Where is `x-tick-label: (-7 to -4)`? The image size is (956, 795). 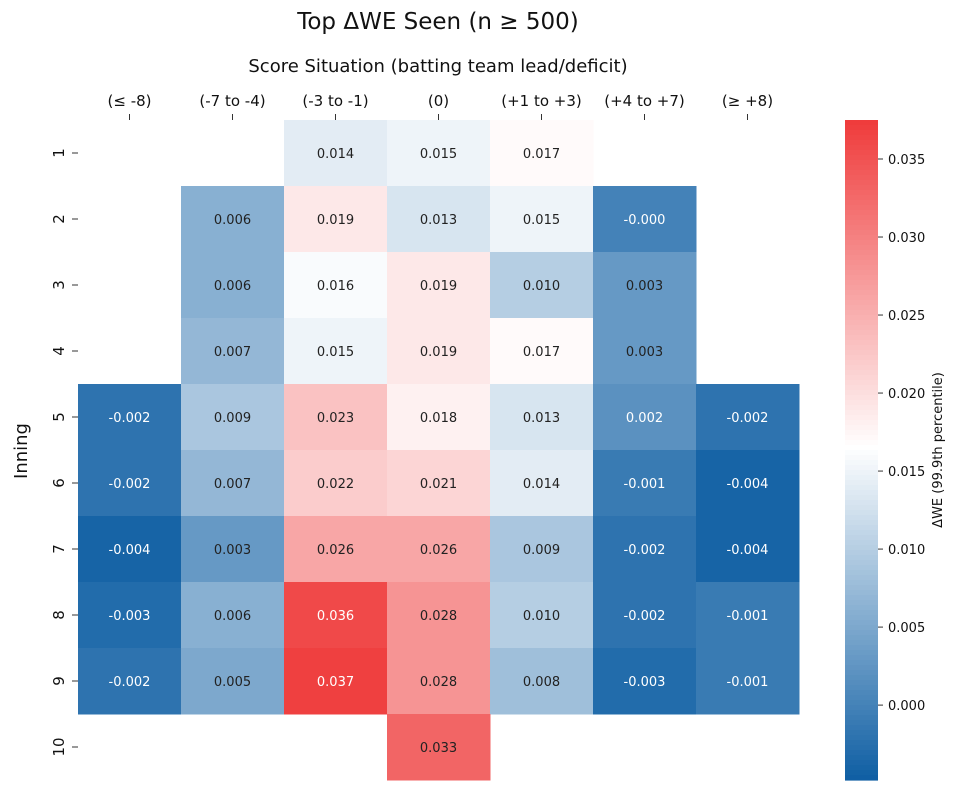
x-tick-label: (-7 to -4) is located at coordinates (232, 101).